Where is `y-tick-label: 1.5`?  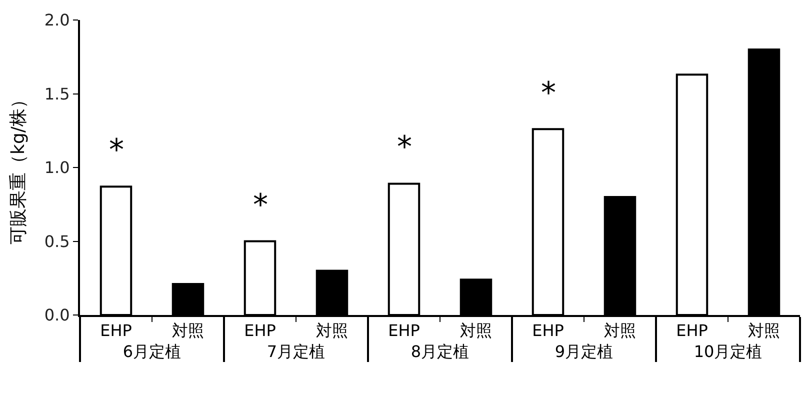
y-tick-label: 1.5 is located at coordinates (57, 94).